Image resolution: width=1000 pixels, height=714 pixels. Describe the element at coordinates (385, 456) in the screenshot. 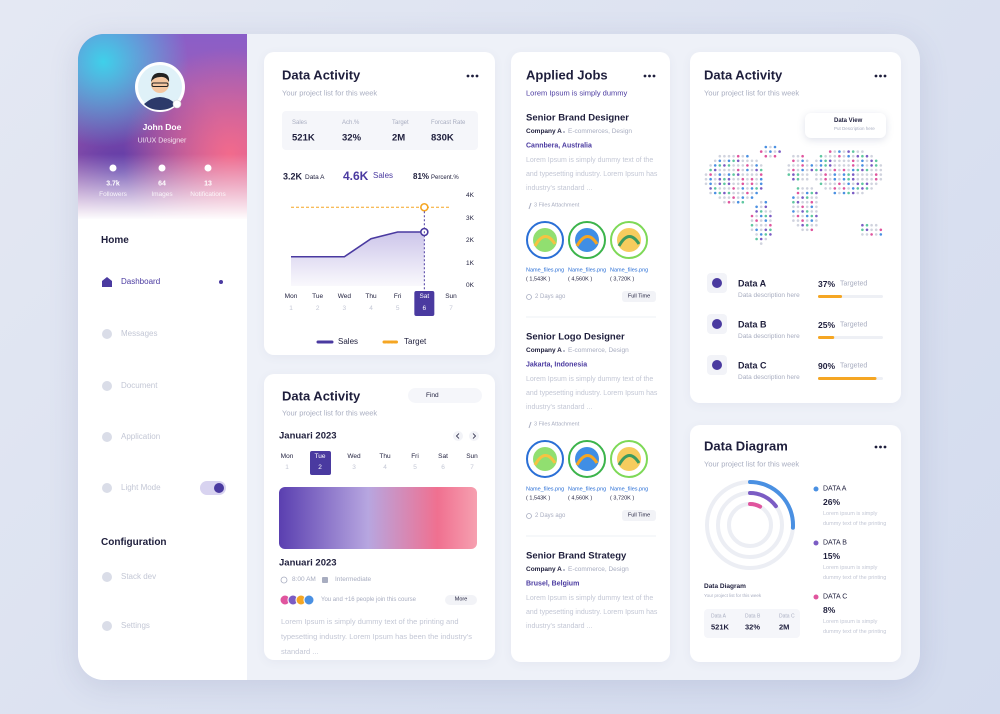

I see `day-label: Thu` at that location.